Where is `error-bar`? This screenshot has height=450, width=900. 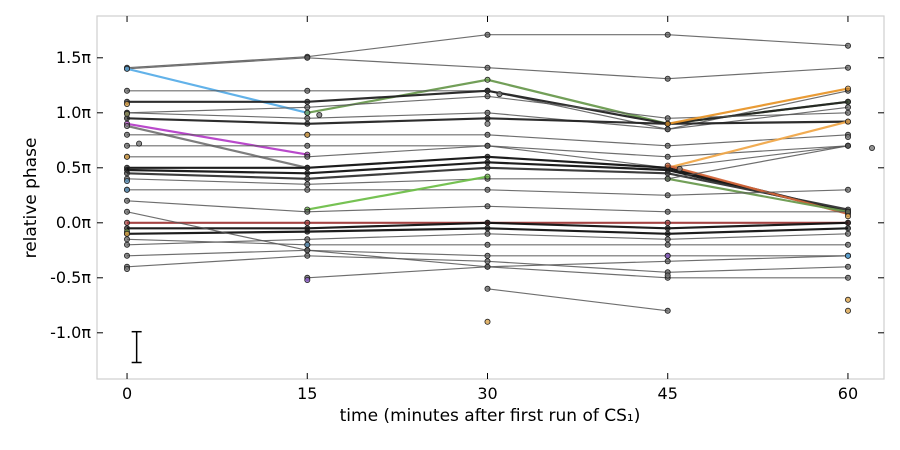
error-bar is located at coordinates (136, 347).